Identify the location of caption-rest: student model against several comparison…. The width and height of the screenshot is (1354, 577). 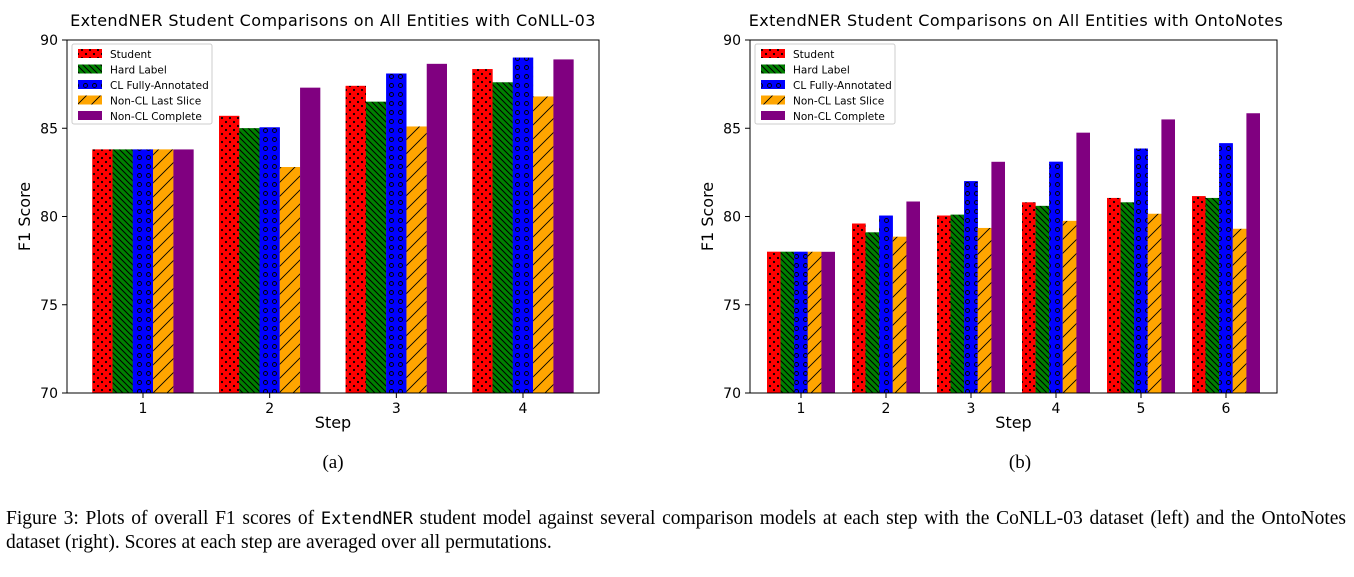
(676, 530).